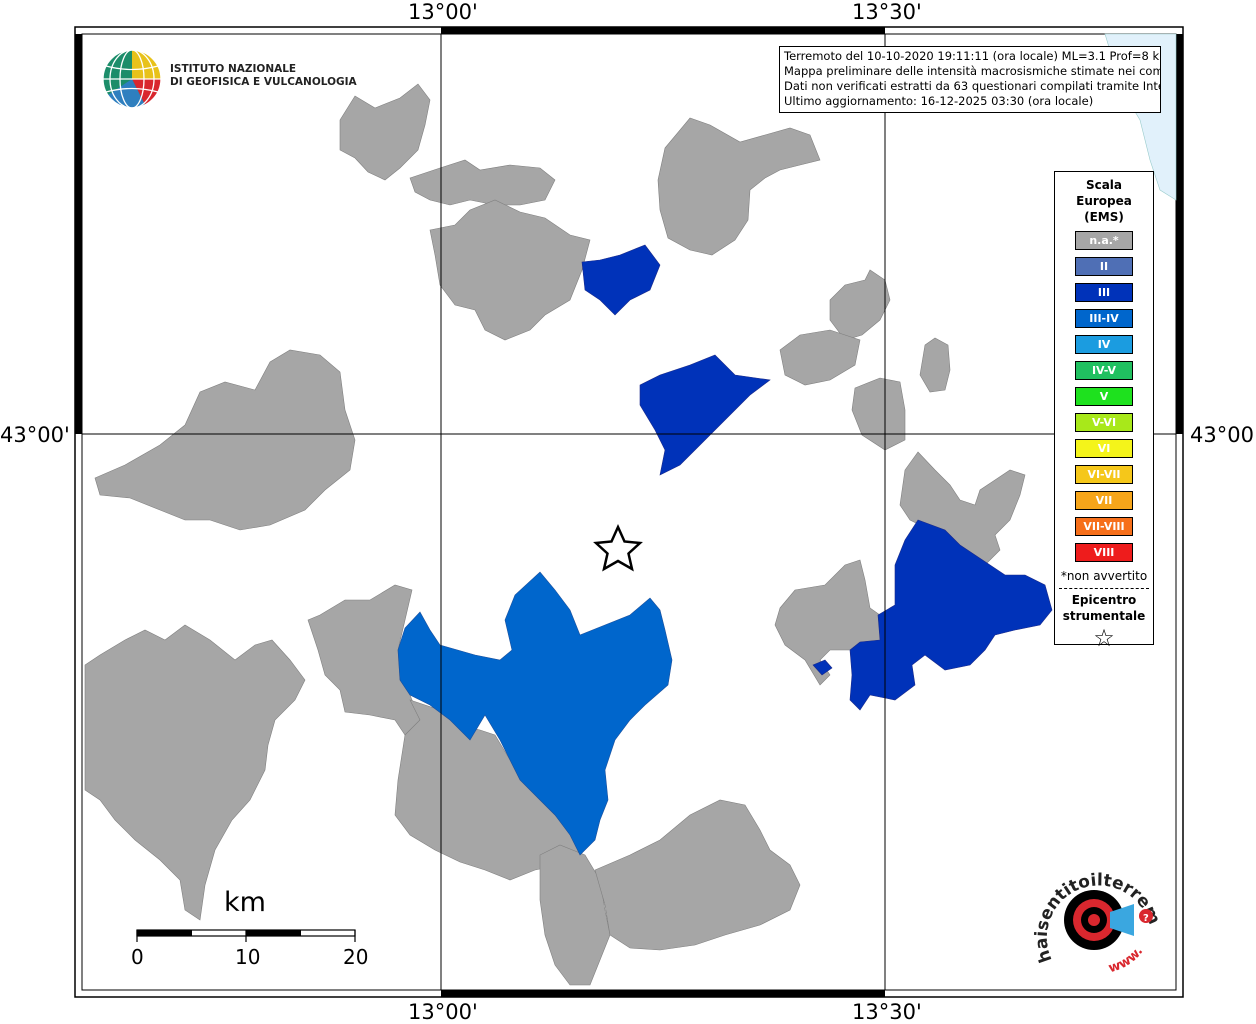 The width and height of the screenshot is (1256, 1024). I want to click on frame-block-right, so click(1179, 234).